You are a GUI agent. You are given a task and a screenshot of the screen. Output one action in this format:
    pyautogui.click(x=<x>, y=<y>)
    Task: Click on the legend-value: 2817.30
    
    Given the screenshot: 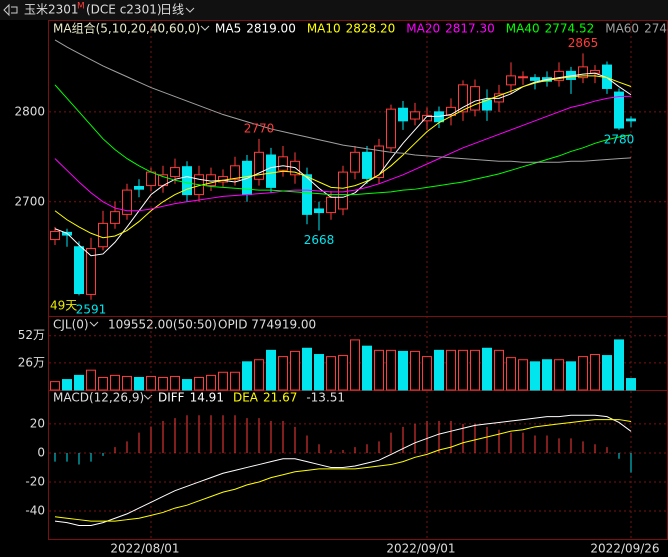 What is the action you would take?
    pyautogui.click(x=470, y=29)
    